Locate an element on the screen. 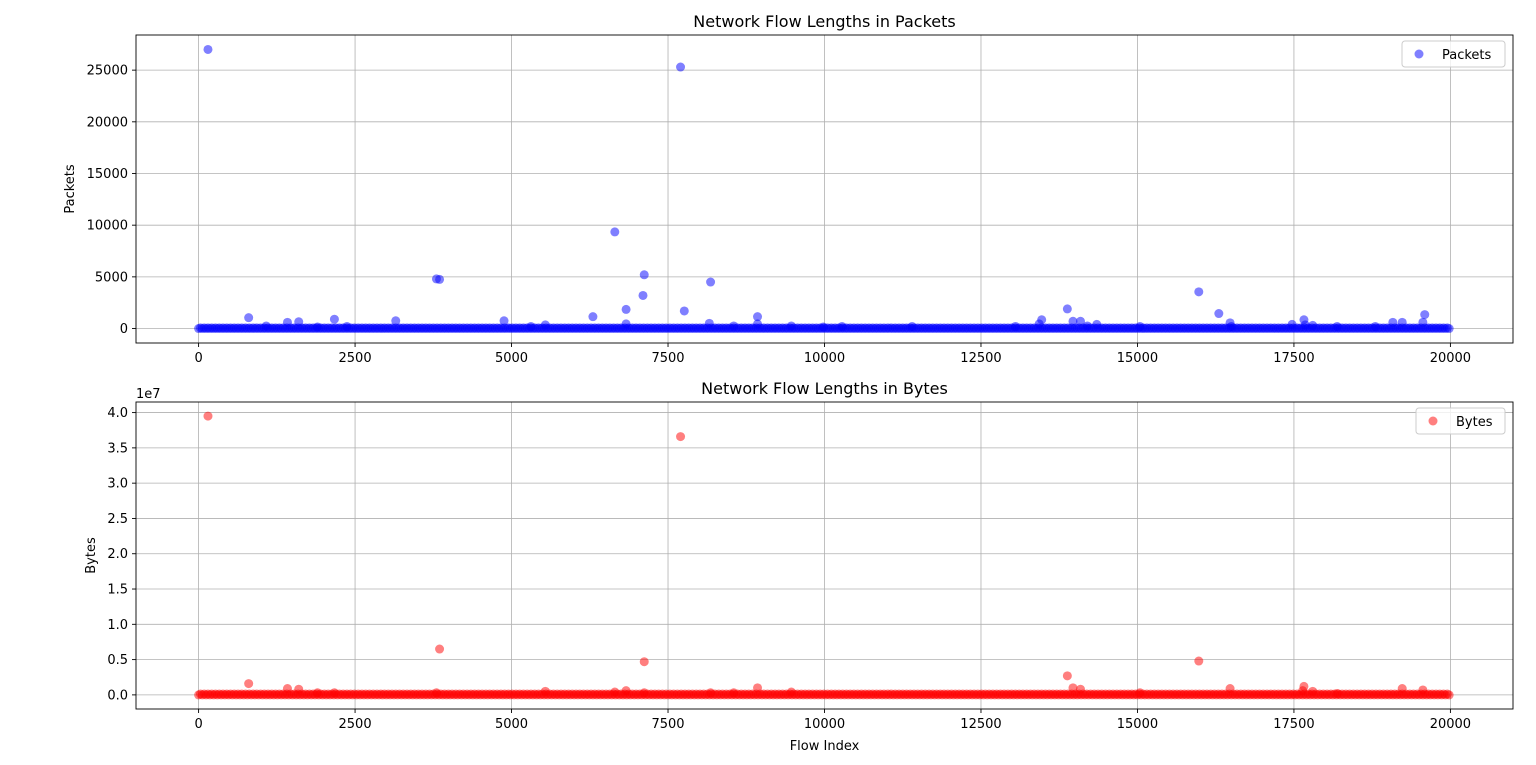 The height and width of the screenshot is (765, 1536). legend: Packets is located at coordinates (1453, 54).